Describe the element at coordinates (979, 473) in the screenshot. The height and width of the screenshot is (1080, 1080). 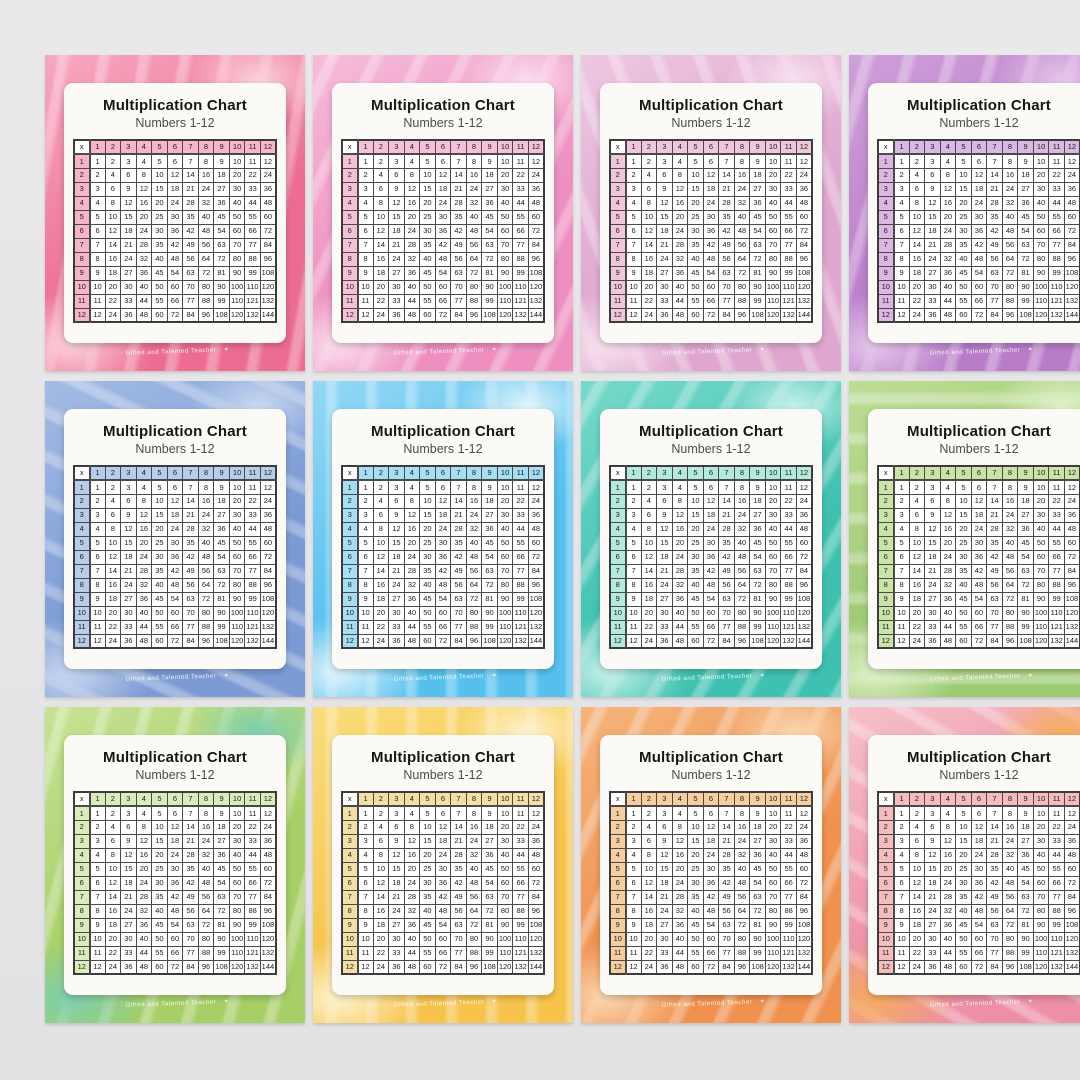
I see `column-header-cell: 6` at that location.